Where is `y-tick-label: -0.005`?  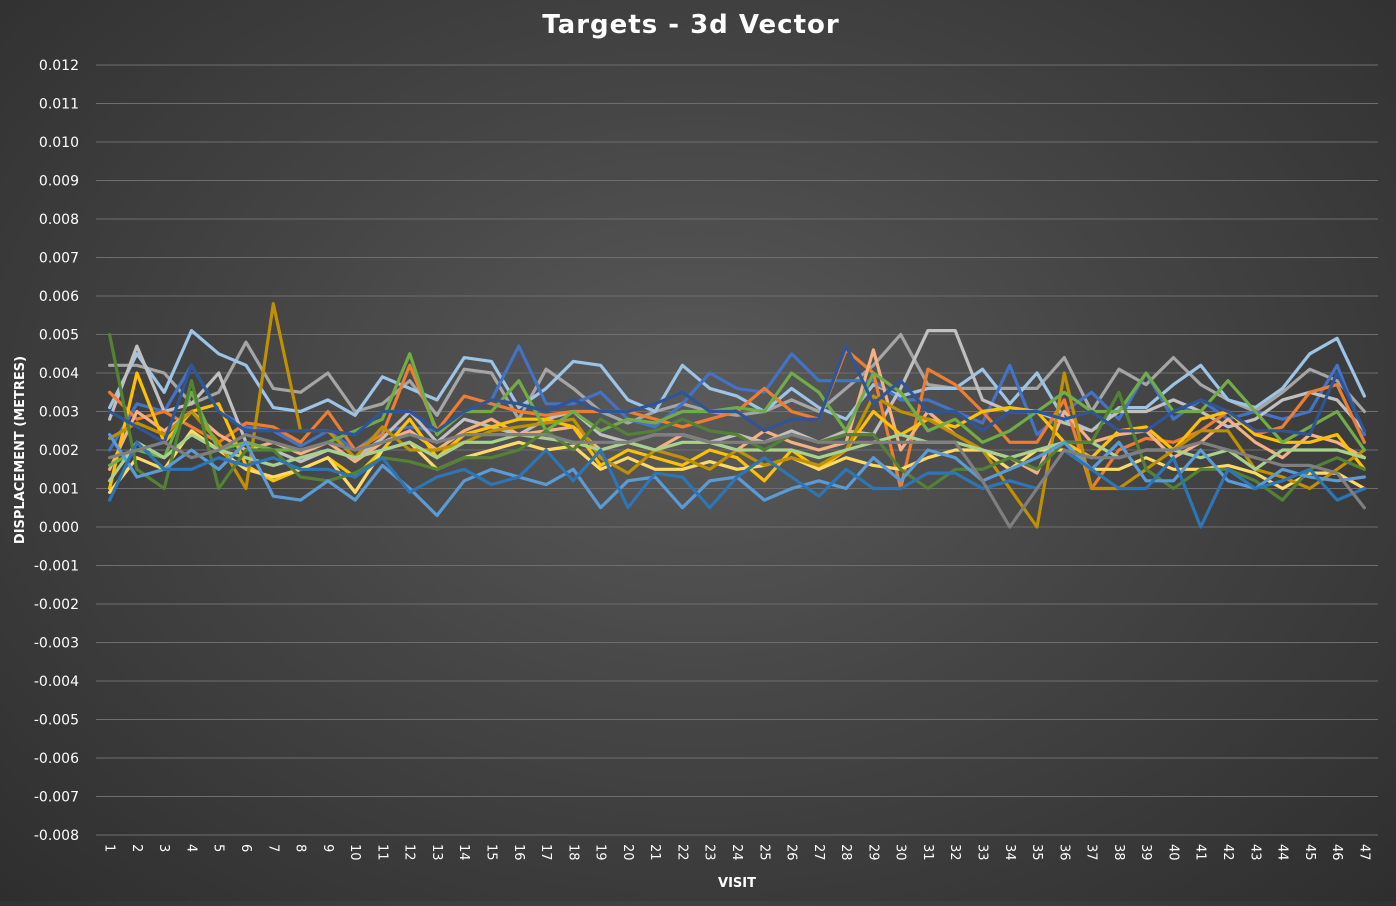 y-tick-label: -0.005 is located at coordinates (56, 721).